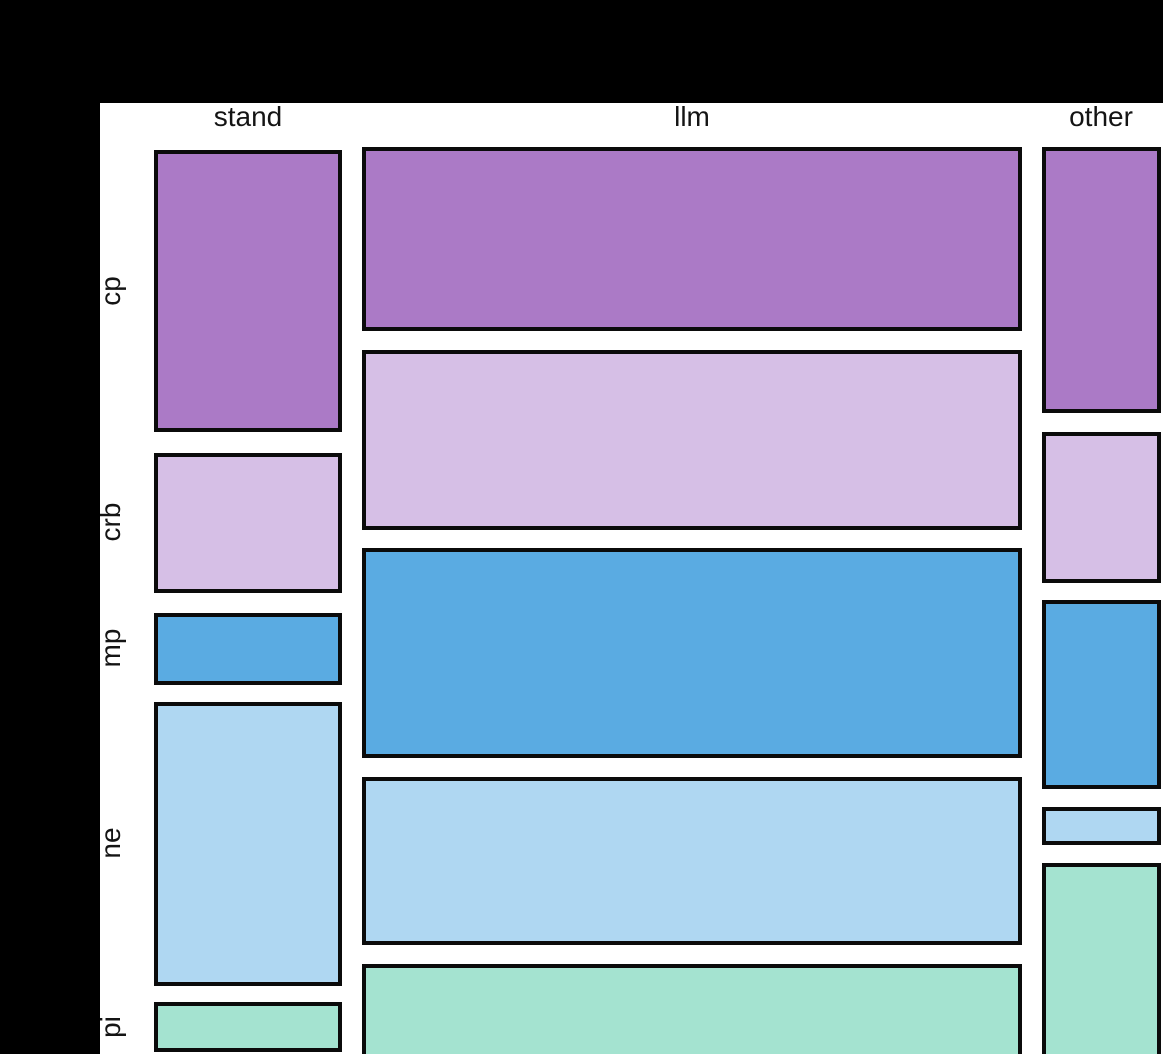 This screenshot has width=1163, height=1054. What do you see at coordinates (110, 843) in the screenshot?
I see `y-axis-label-ne: ne` at bounding box center [110, 843].